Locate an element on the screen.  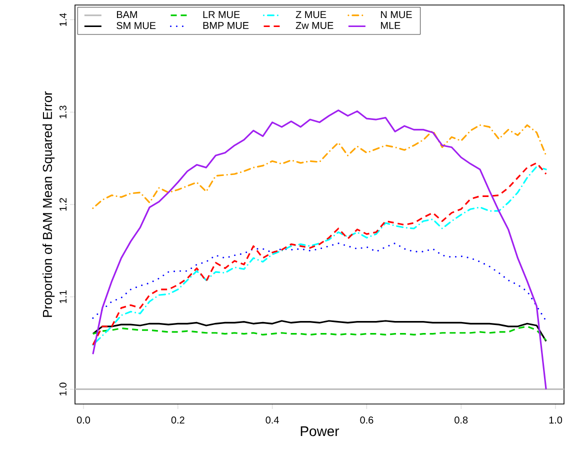
legend-label: Zw MUE is located at coordinates (315, 26).